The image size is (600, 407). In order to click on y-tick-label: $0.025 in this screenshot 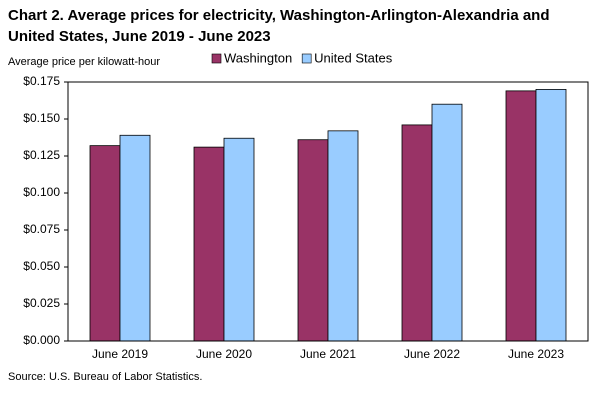, I will do `click(41, 303)`.